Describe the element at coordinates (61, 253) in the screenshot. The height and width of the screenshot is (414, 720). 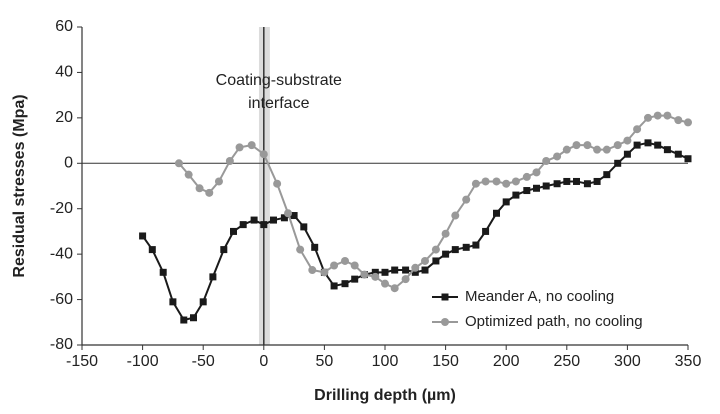
I see `y-tick-label: -40` at that location.